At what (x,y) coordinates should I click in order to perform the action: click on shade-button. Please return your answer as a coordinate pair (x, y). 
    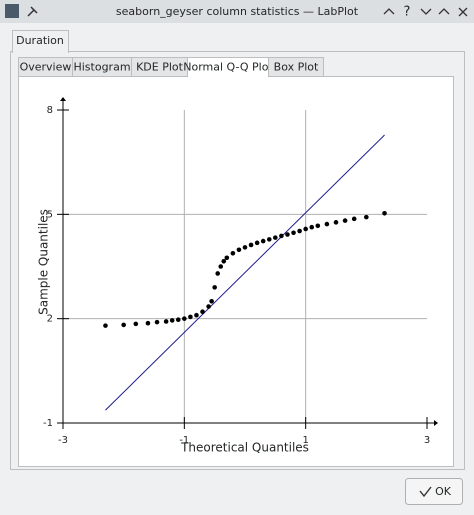
    Looking at the image, I should click on (389, 11).